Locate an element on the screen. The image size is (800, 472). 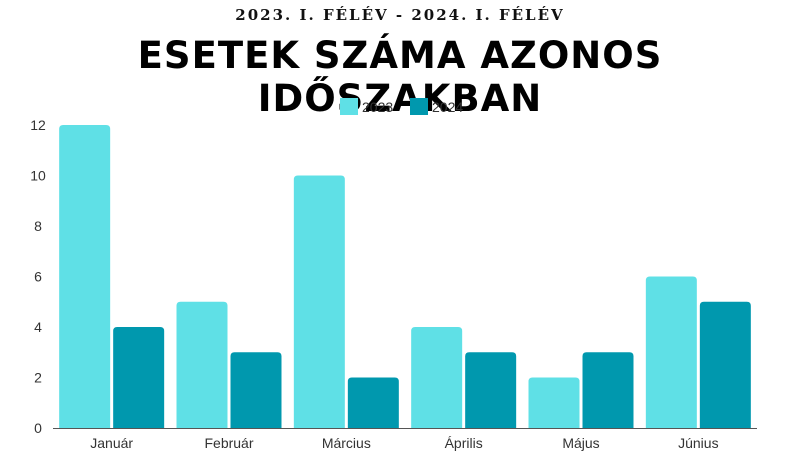
bar-2024-Január is located at coordinates (139, 377).